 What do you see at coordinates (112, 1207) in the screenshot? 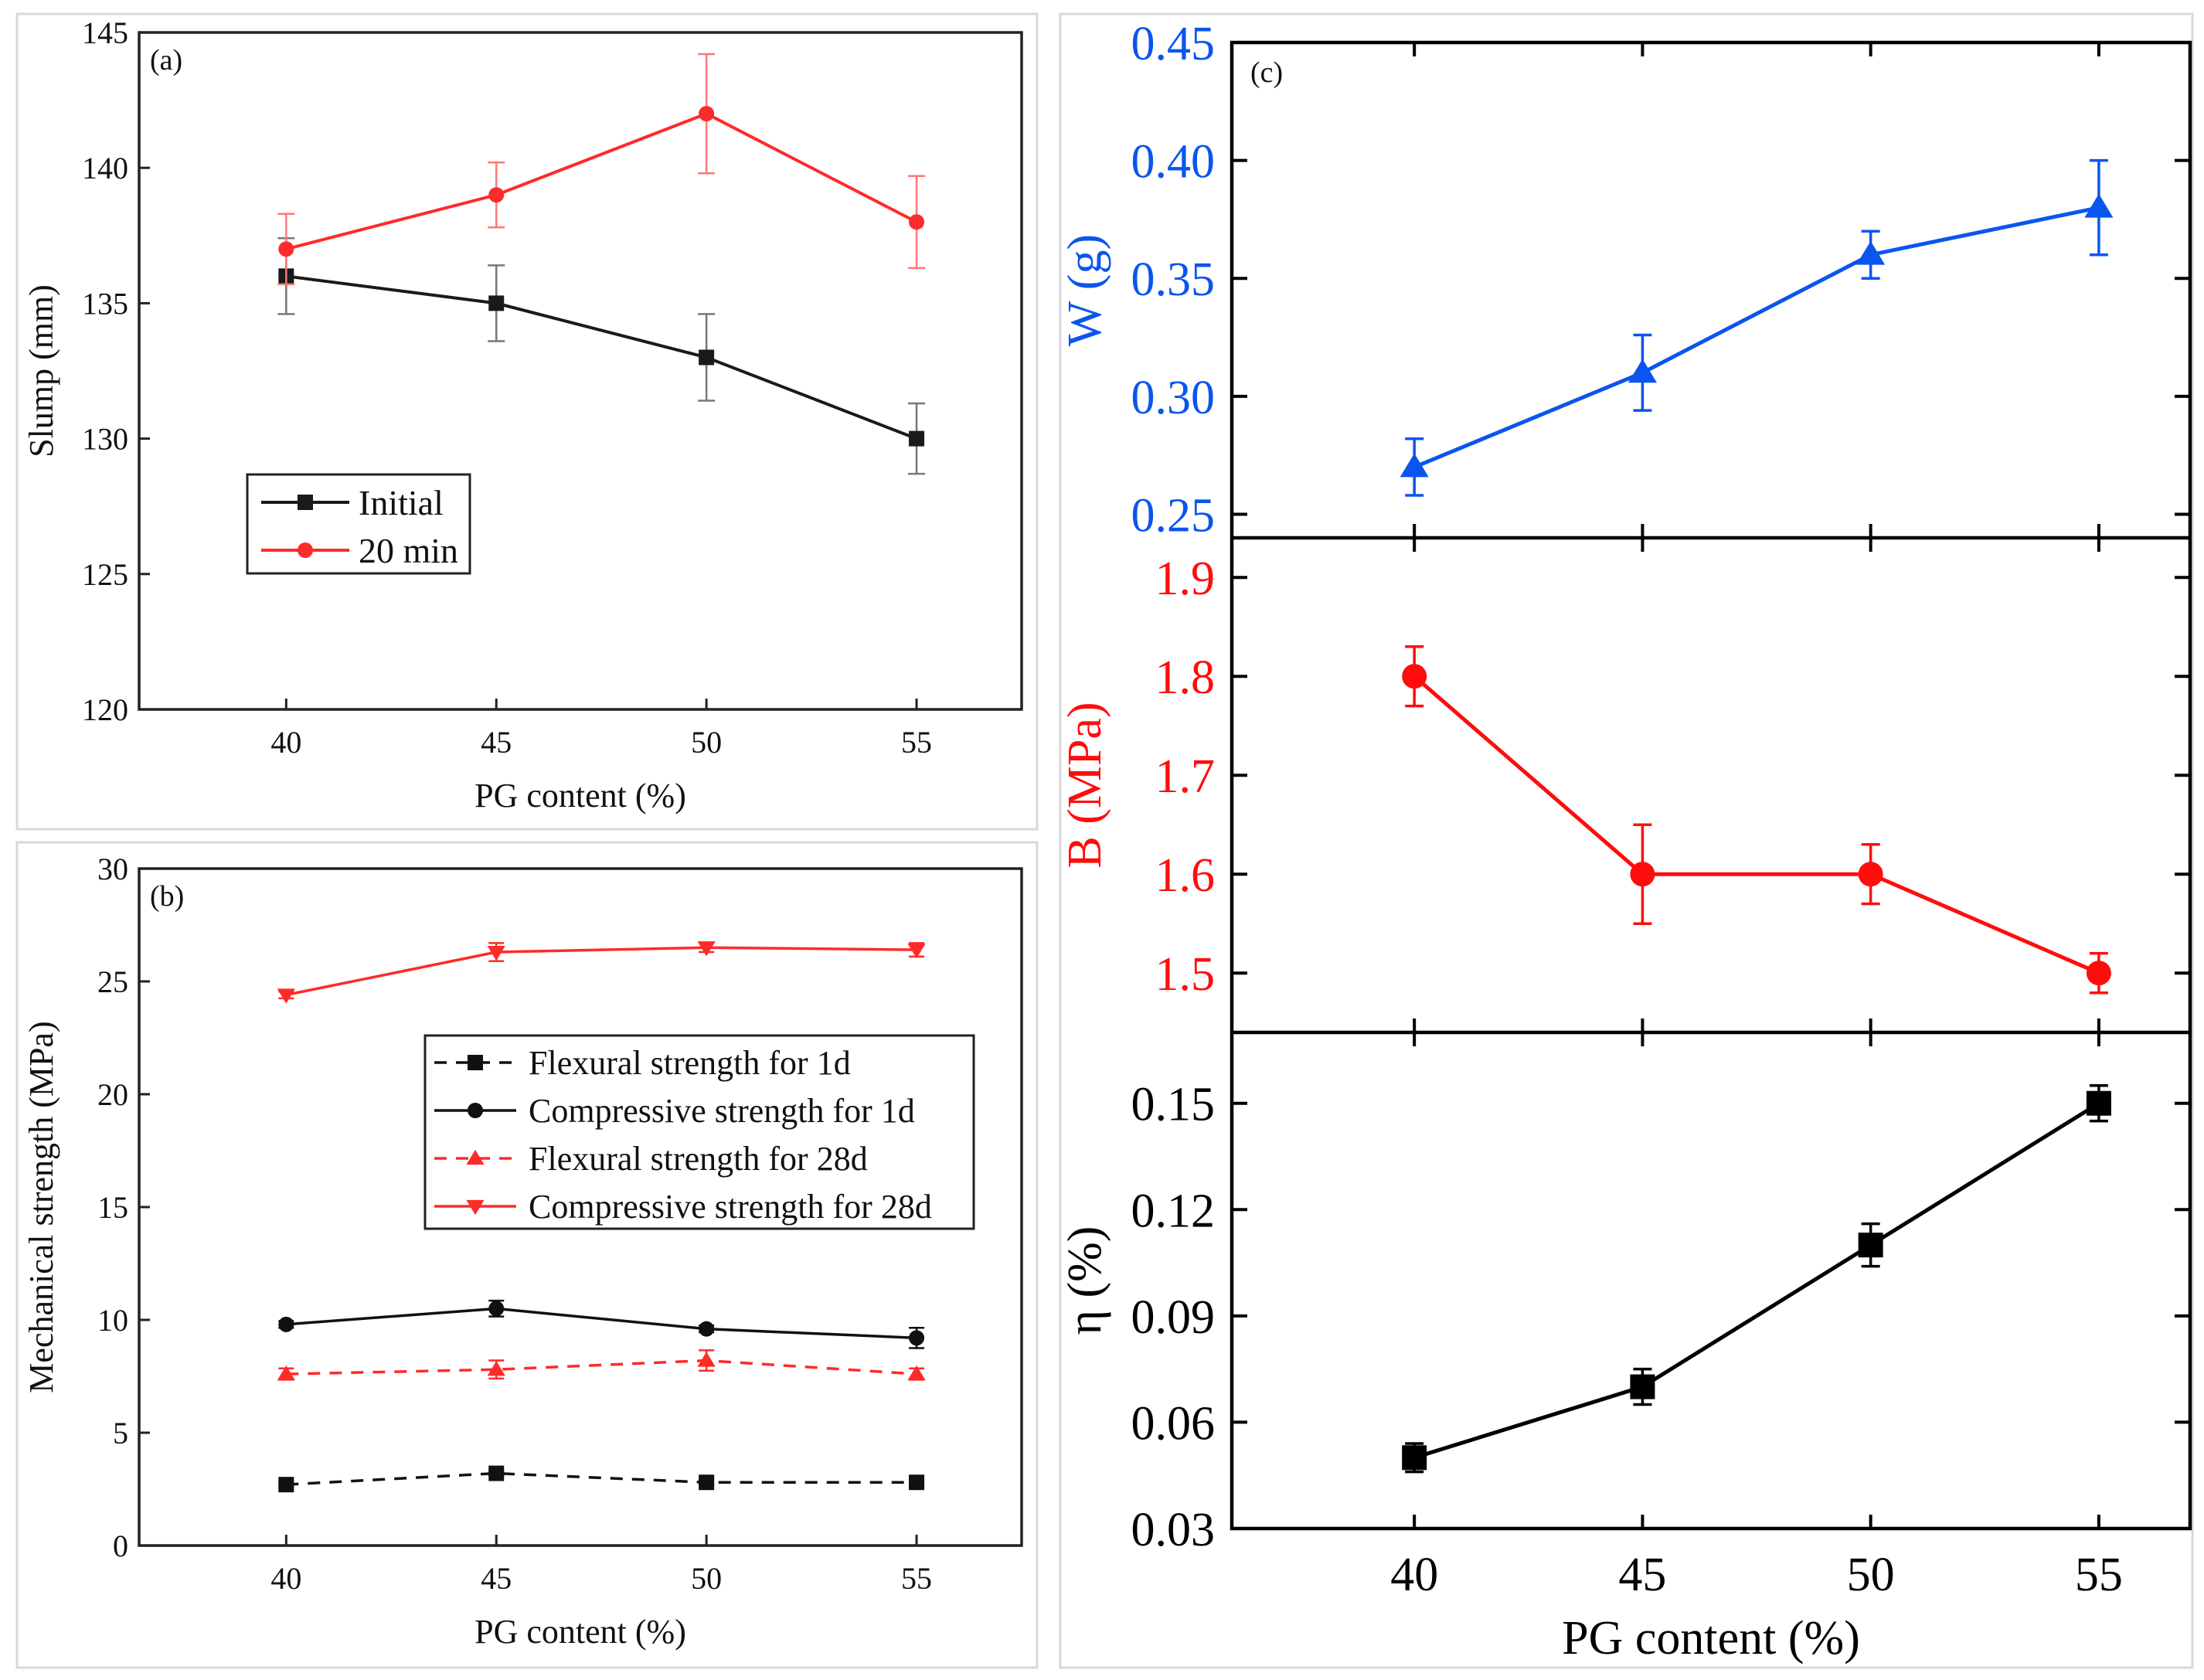
I see `b-y-tick-label-3: 15` at bounding box center [112, 1207].